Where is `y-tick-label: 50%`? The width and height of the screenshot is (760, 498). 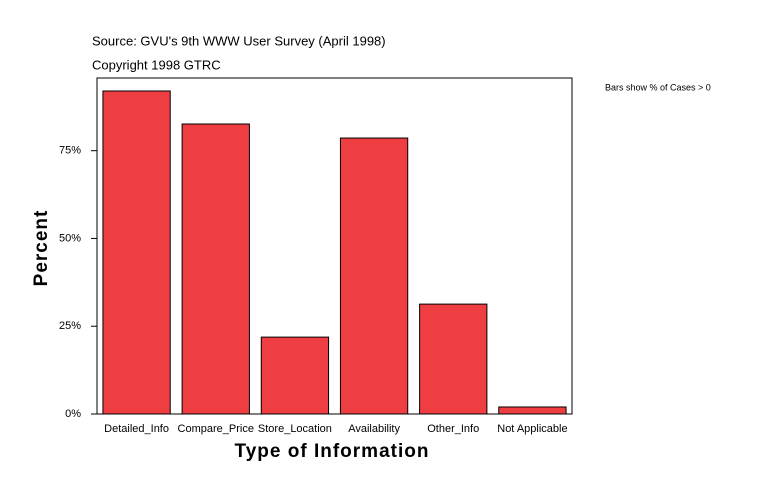 y-tick-label: 50% is located at coordinates (70, 238).